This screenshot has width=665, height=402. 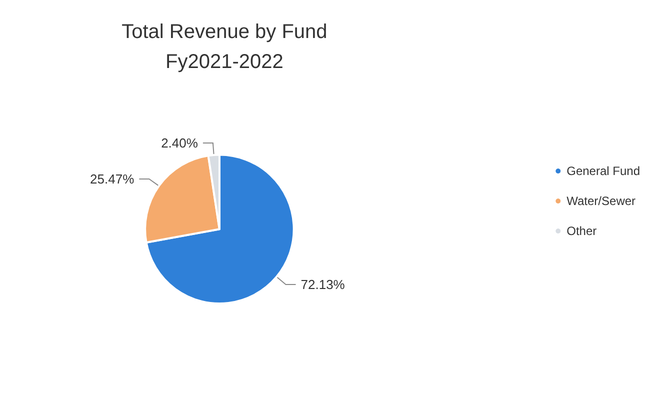 I want to click on legend-label: General Fund, so click(x=603, y=171).